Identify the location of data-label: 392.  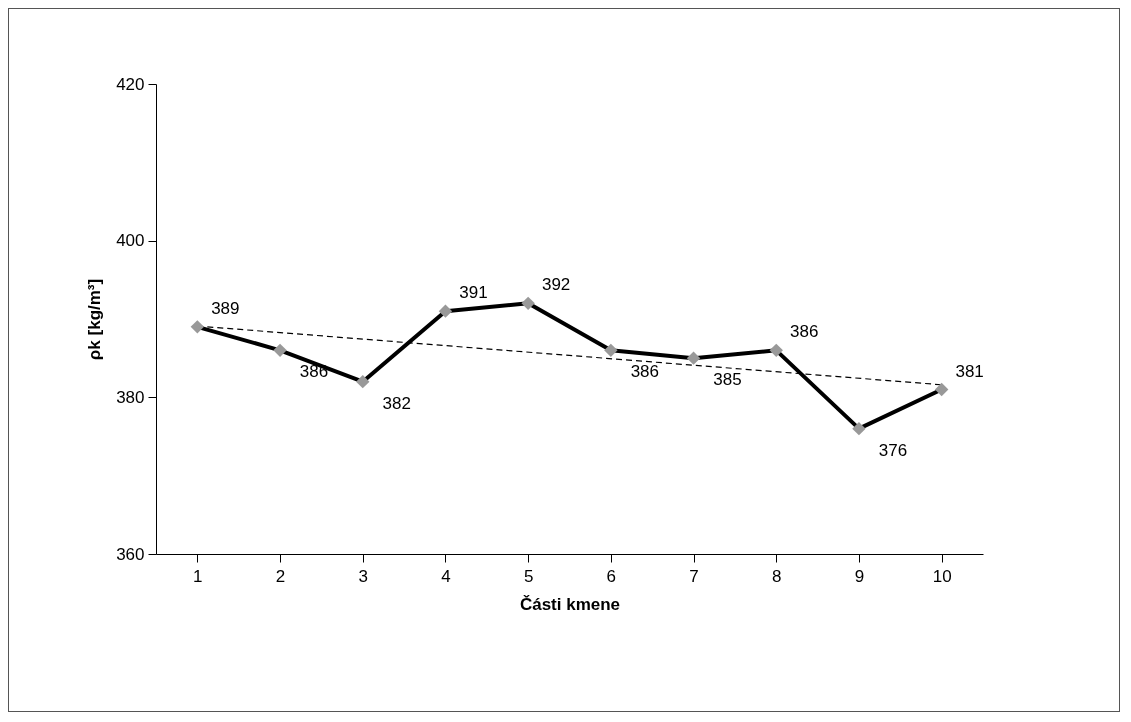
(556, 285).